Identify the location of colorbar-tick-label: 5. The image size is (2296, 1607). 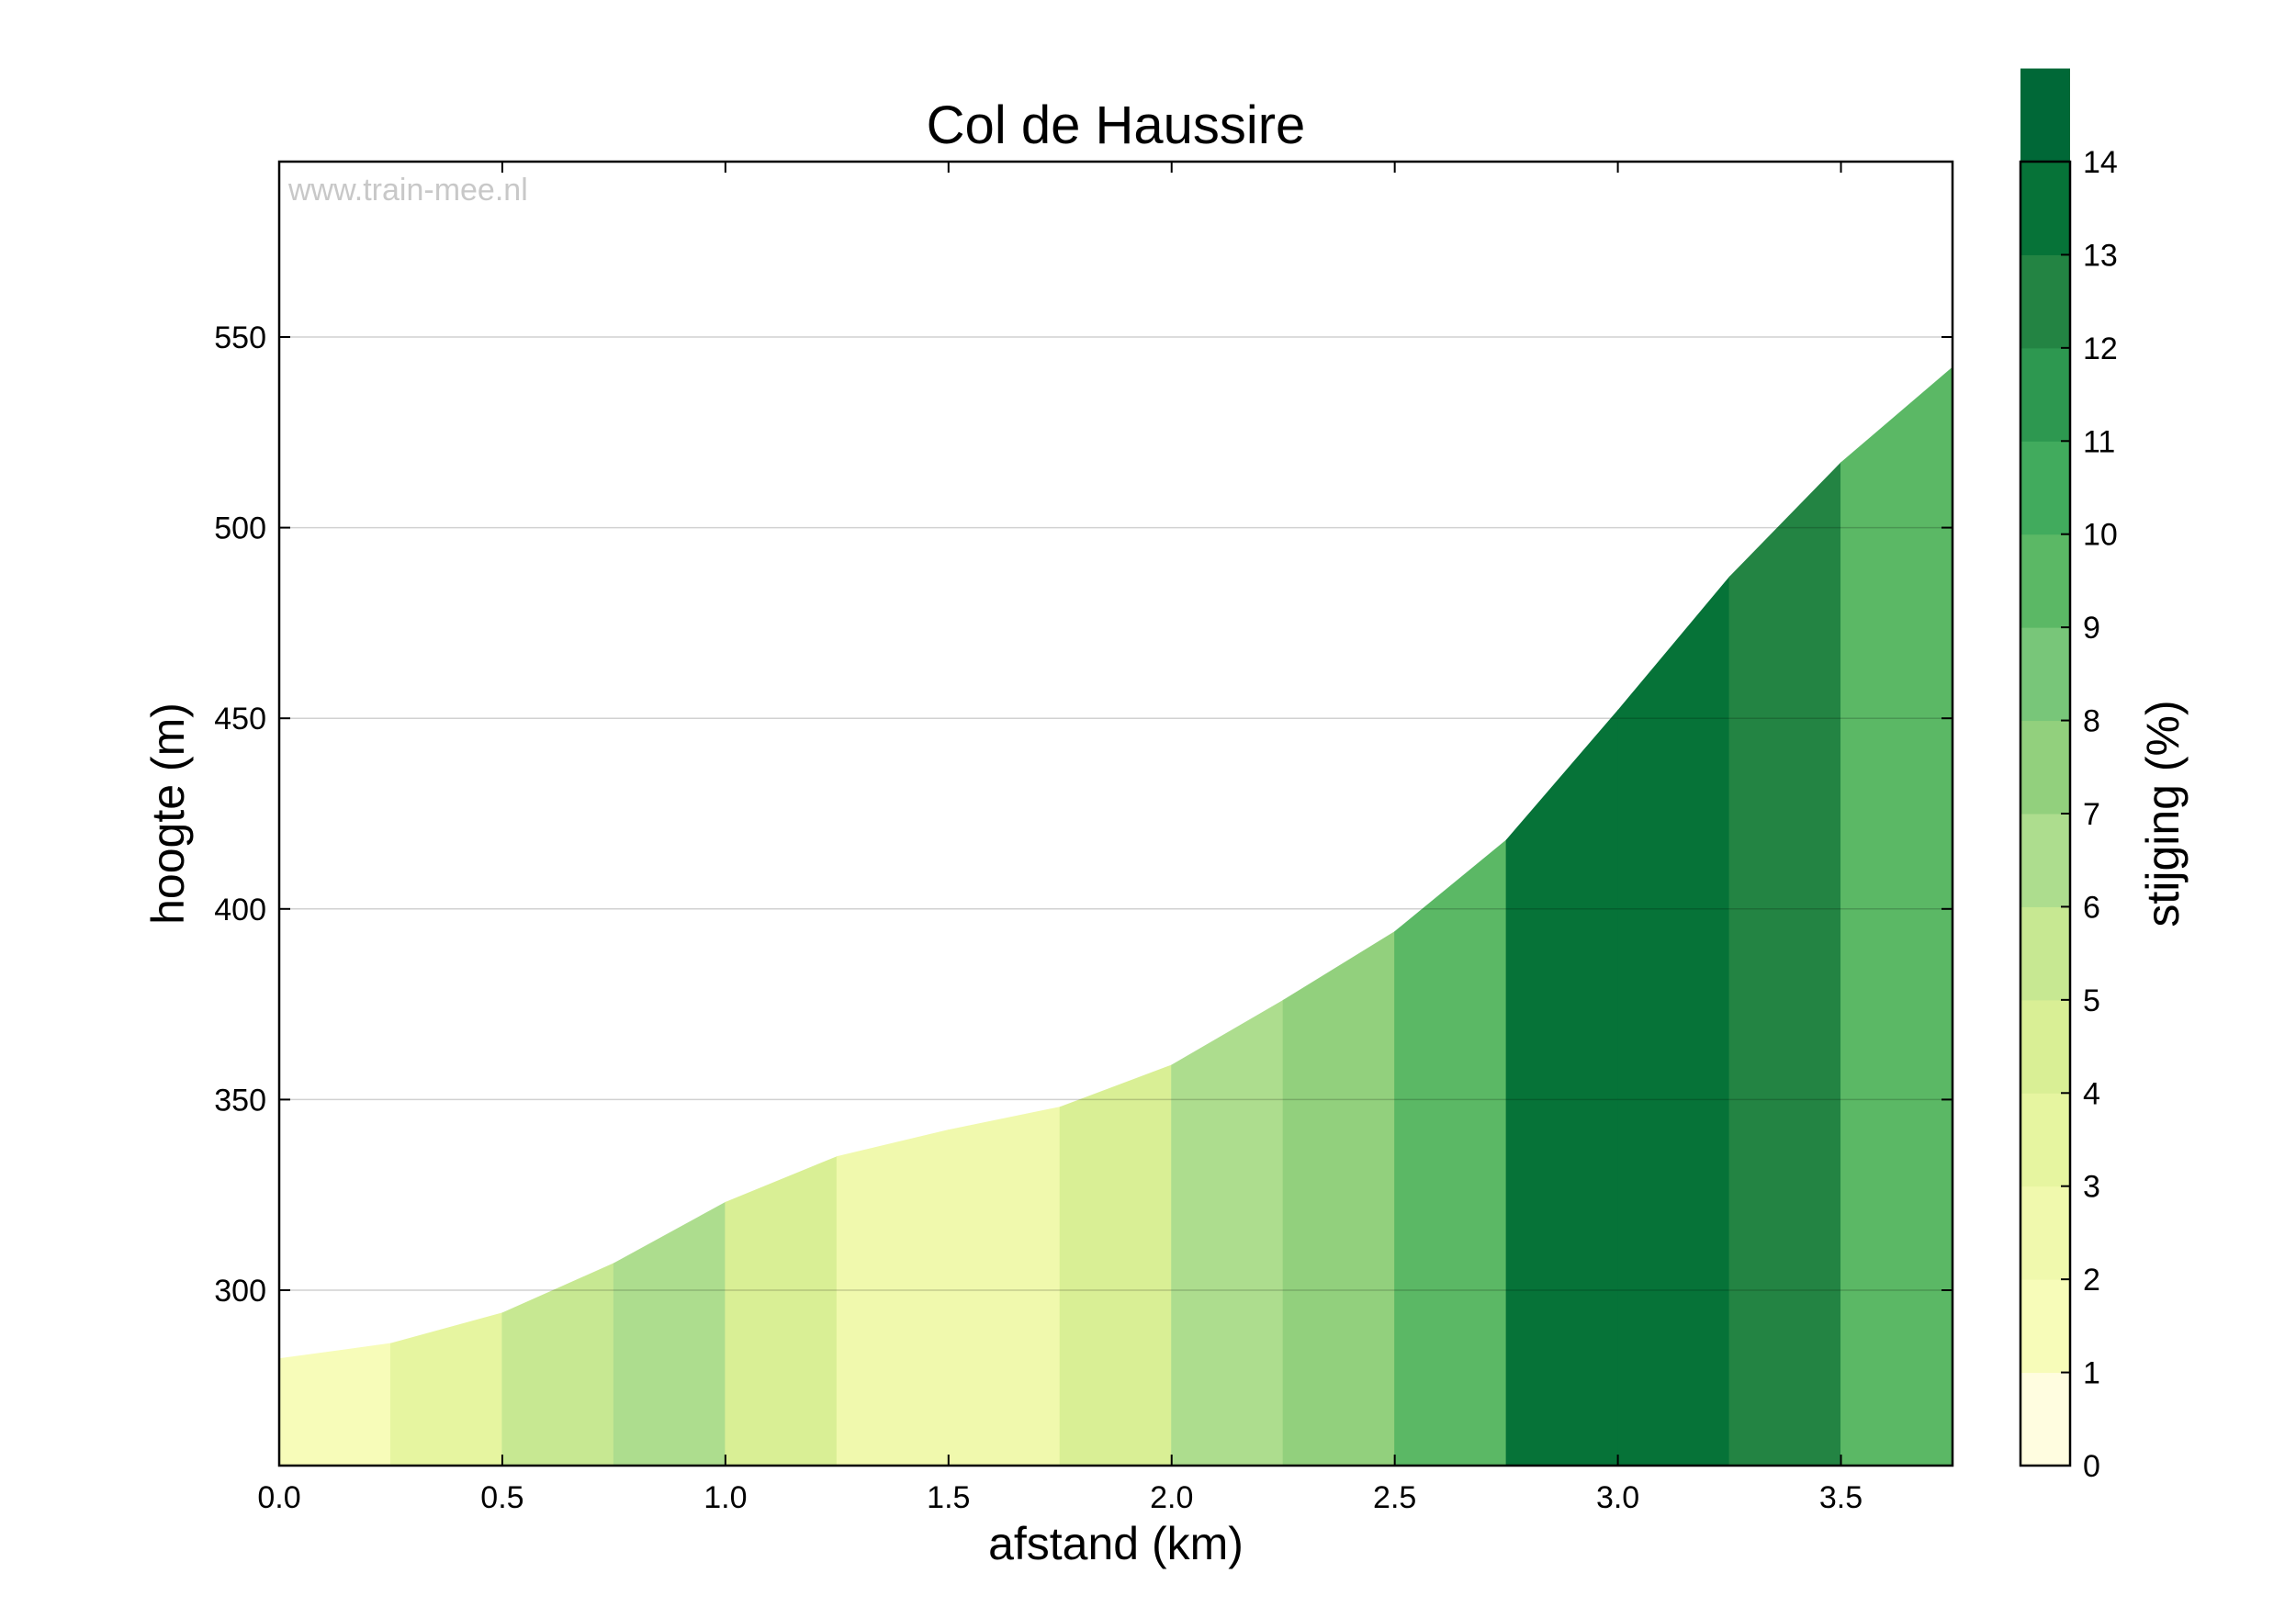
(2091, 1000).